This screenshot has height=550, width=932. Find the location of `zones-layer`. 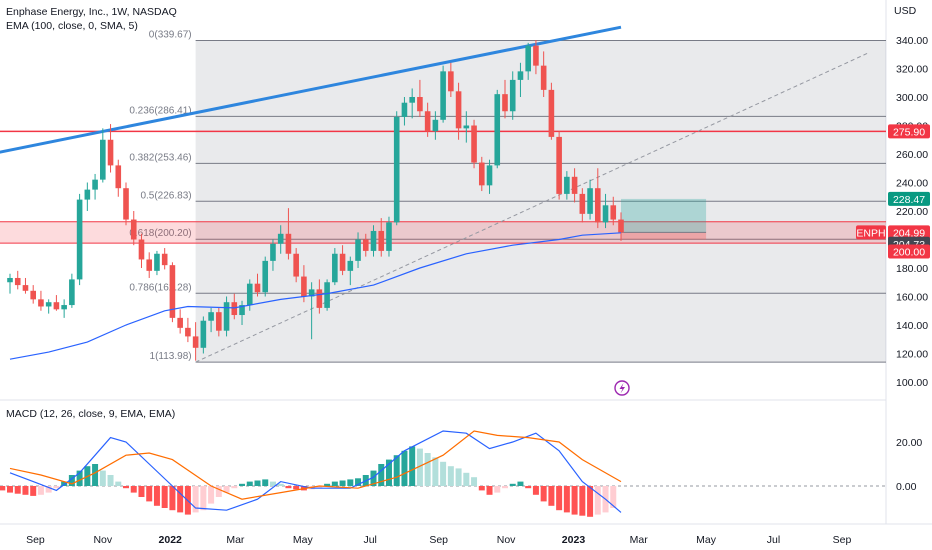

zones-layer is located at coordinates (443, 221).